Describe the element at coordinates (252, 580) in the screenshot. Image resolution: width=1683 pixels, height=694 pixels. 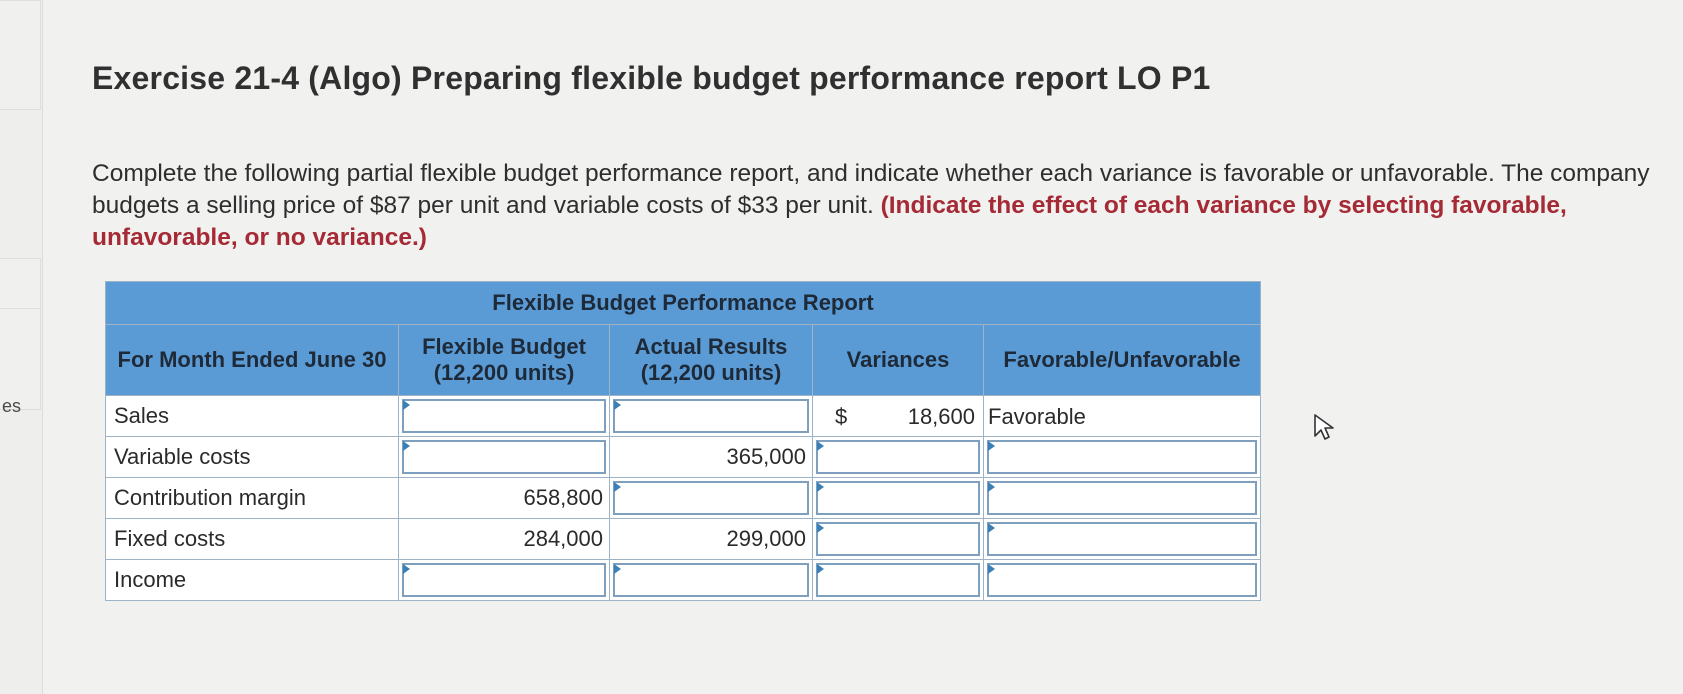
I see `row-label-income: Income` at that location.